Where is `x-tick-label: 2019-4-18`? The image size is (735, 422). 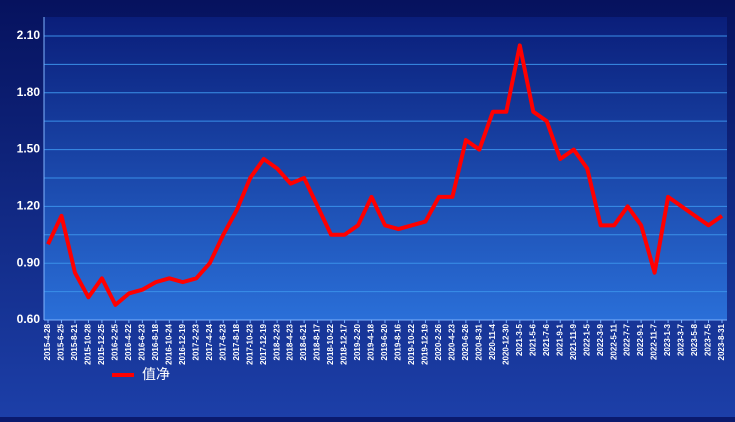 x-tick-label: 2019-4-18 is located at coordinates (371, 341).